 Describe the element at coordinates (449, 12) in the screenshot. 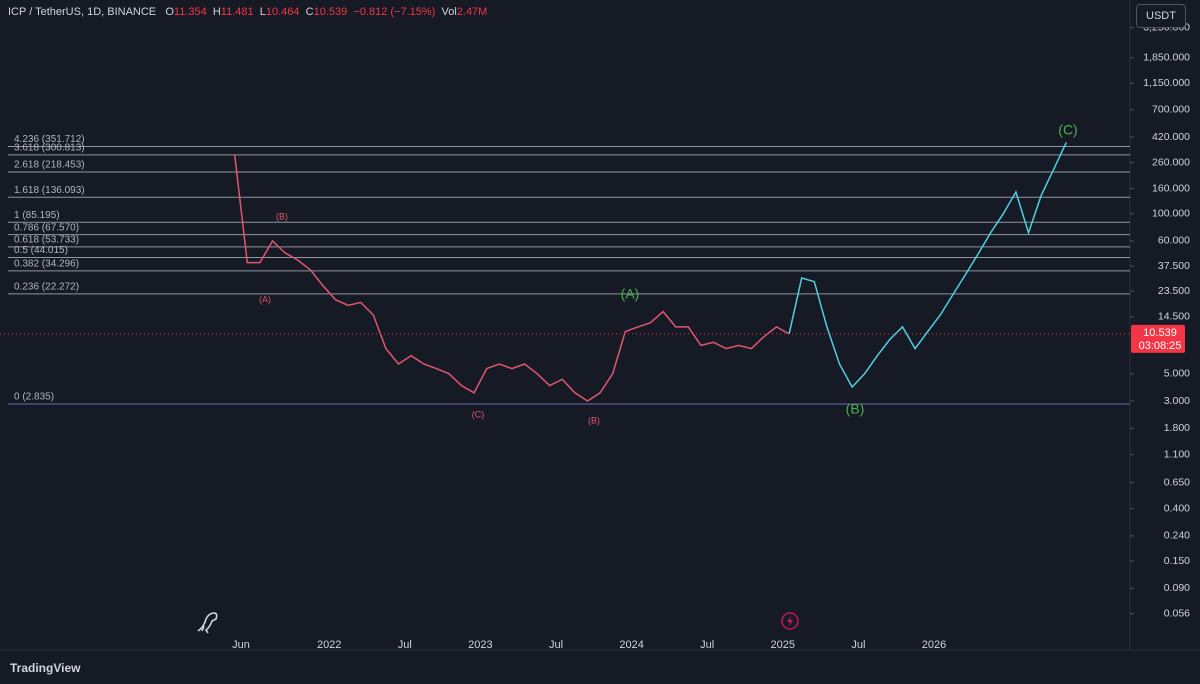

I see `volume-label: Vol` at that location.